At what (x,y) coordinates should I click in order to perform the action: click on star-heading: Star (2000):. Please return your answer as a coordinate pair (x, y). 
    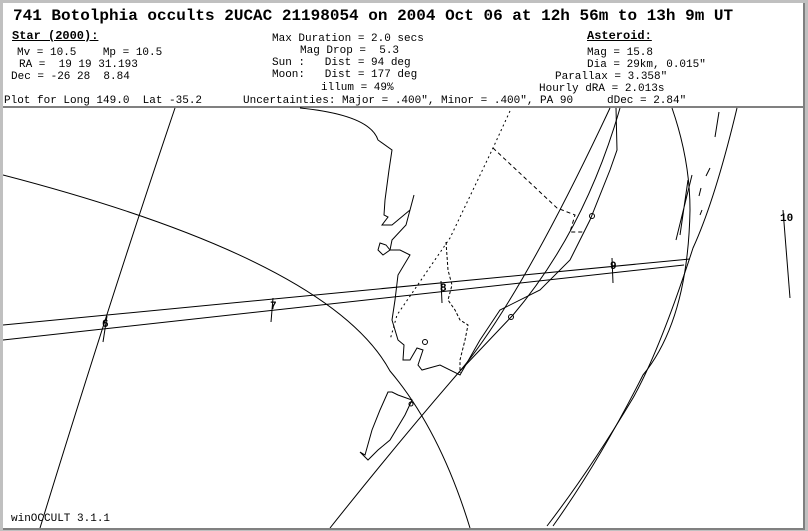
    Looking at the image, I should click on (55, 36).